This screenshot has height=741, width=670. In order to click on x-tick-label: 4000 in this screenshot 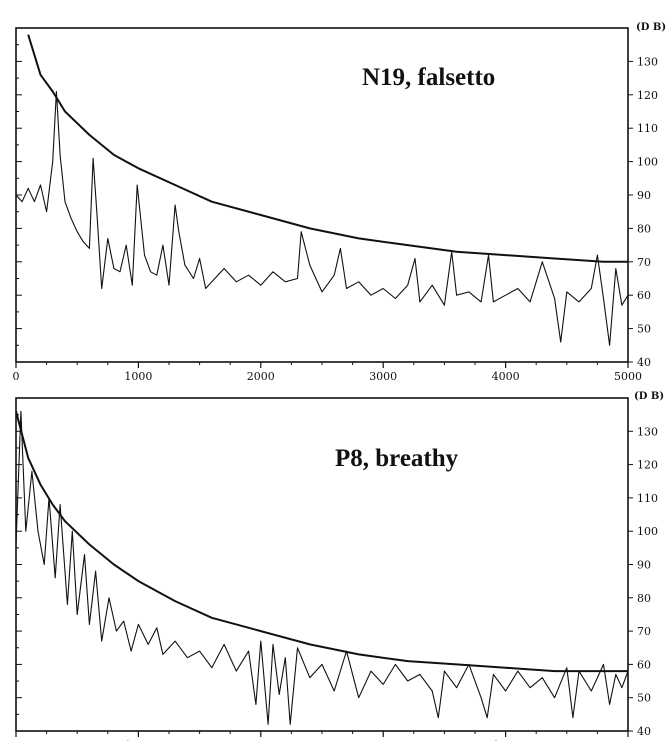, I will do `click(506, 376)`.